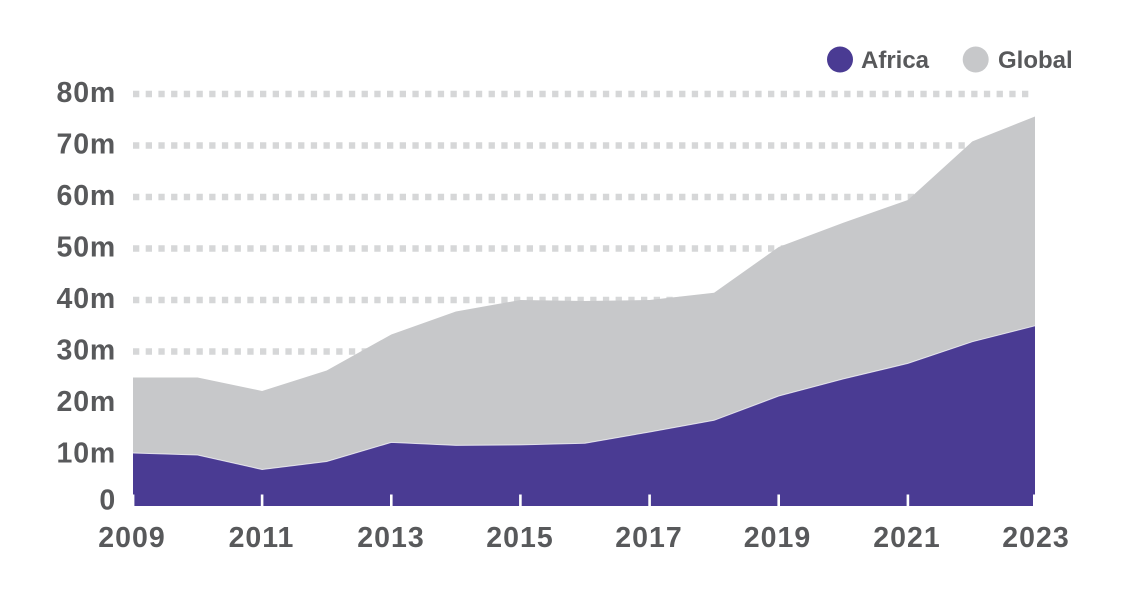 This screenshot has height=601, width=1134. I want to click on svg-text: 30m, so click(86, 351).